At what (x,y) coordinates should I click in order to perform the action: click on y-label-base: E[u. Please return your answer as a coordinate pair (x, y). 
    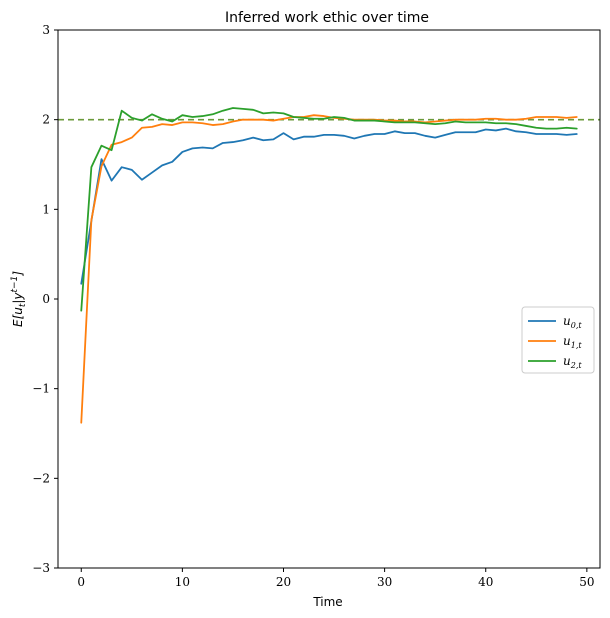
    Looking at the image, I should click on (18, 317).